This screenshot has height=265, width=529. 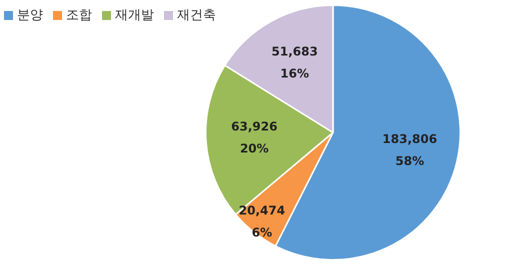 I want to click on data-label: 51,683 16%, so click(x=294, y=62).